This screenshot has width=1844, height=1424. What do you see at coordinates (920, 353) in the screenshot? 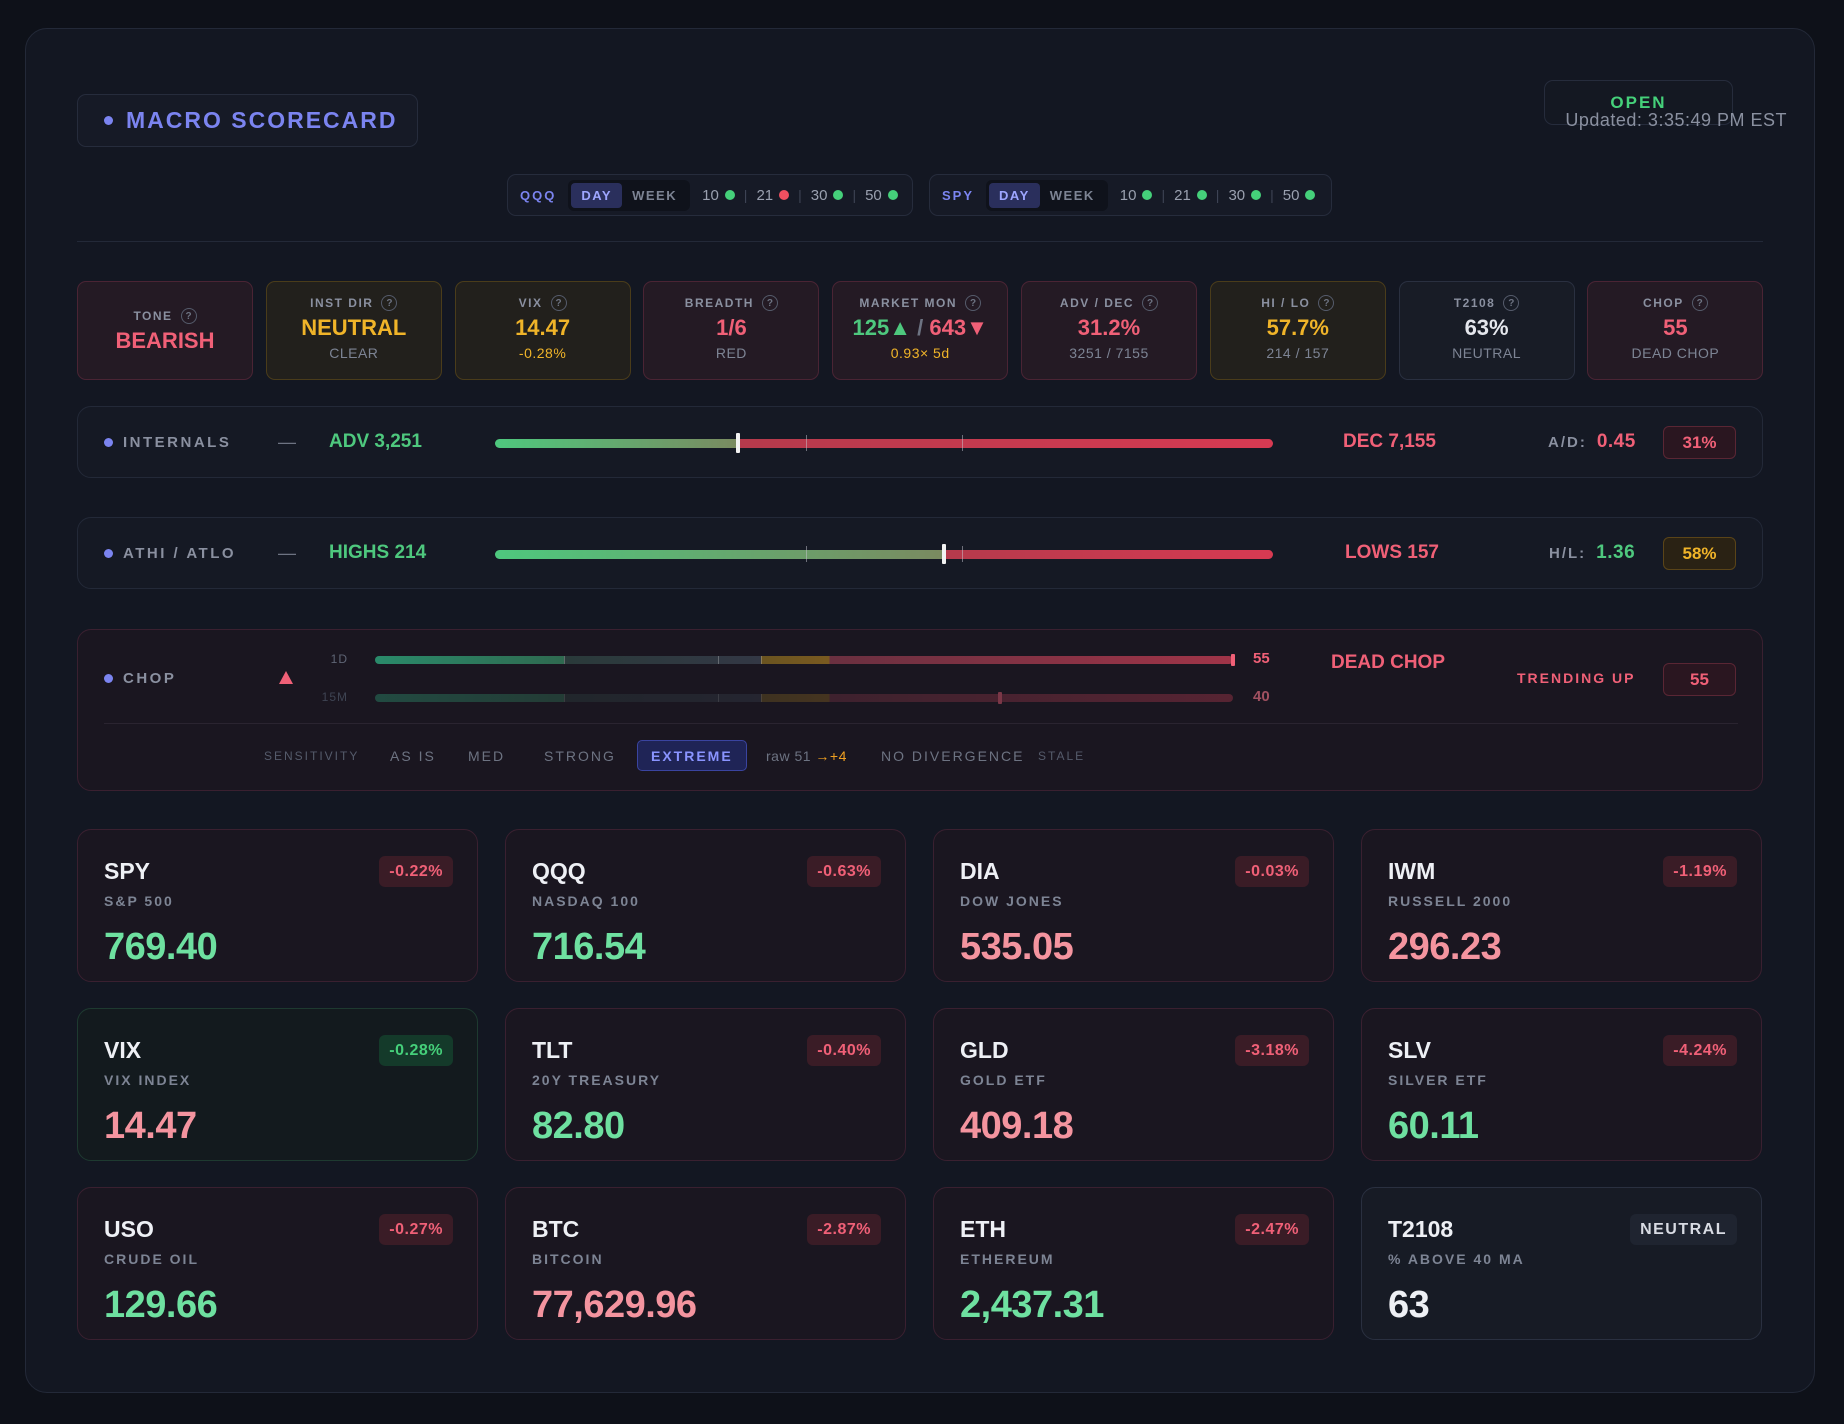
I see `stat-sub: 0.93× 5d` at bounding box center [920, 353].